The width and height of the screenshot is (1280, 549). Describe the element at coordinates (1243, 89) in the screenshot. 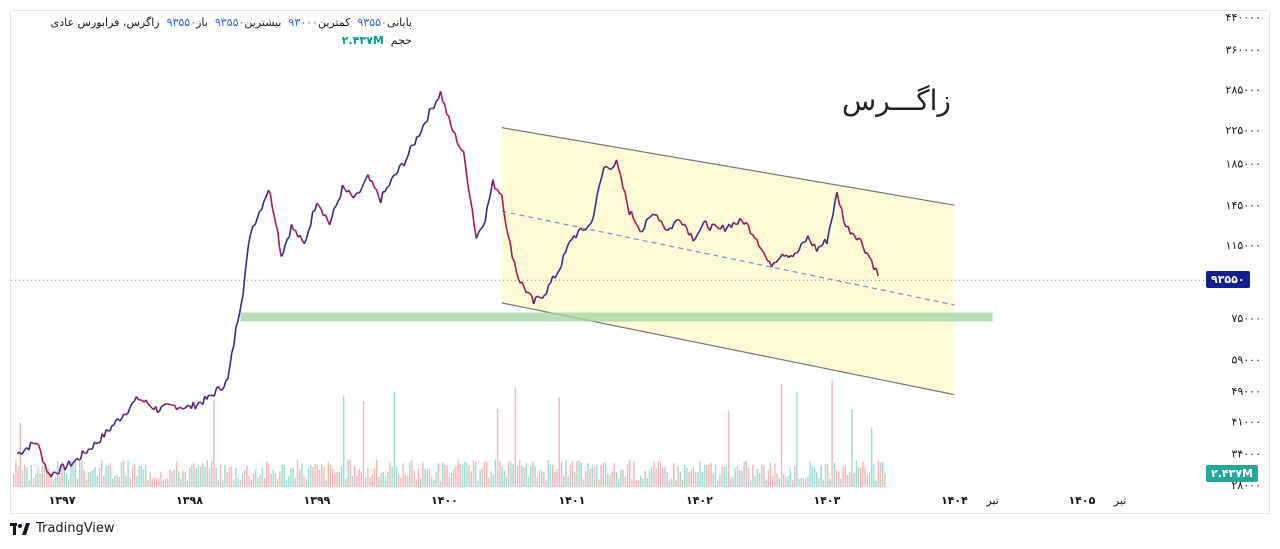

I see `y-tick-label: ۲۸۵۰۰۰` at that location.